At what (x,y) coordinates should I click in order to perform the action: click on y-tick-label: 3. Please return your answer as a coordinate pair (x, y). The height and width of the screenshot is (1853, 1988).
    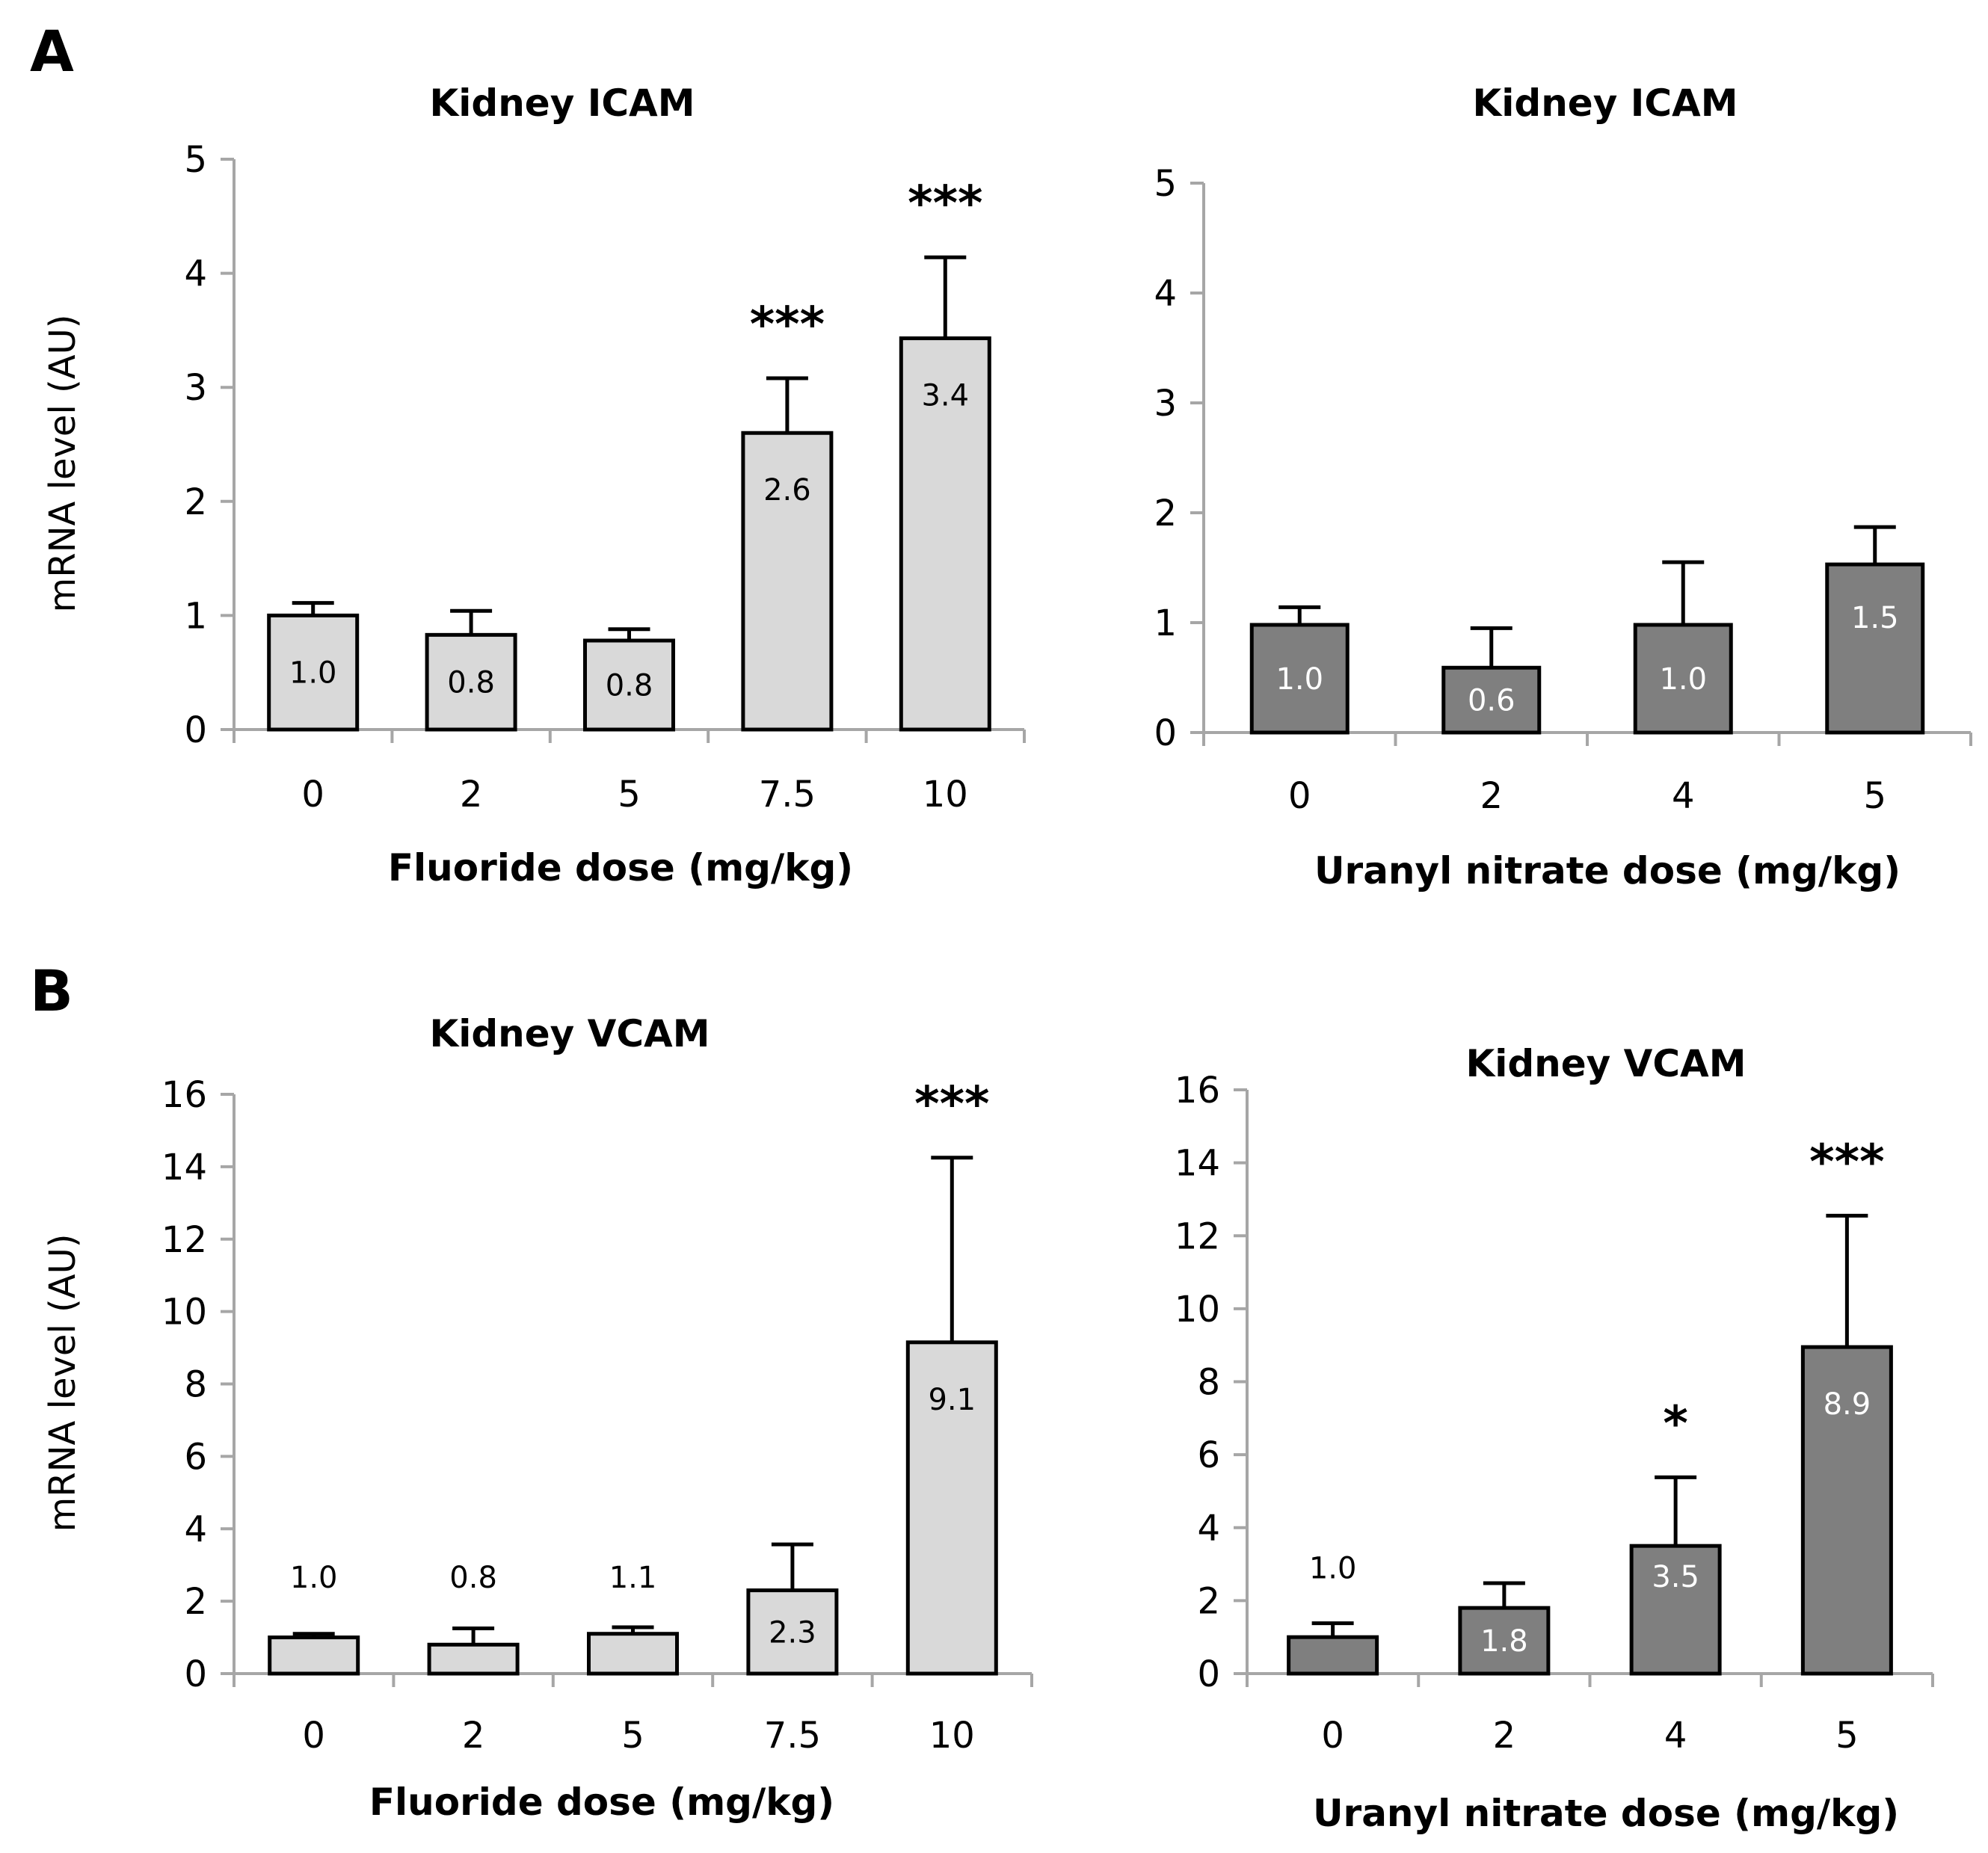
    Looking at the image, I should click on (196, 388).